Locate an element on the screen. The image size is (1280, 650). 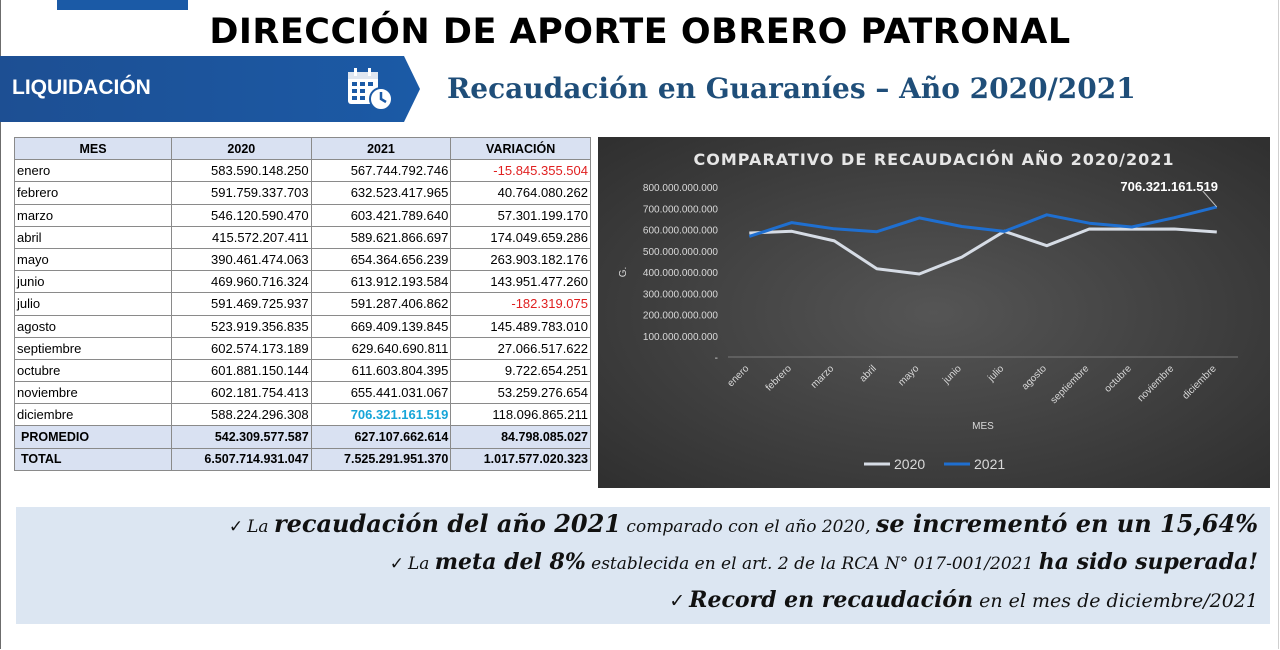
y-tick-label: - is located at coordinates (716, 358).